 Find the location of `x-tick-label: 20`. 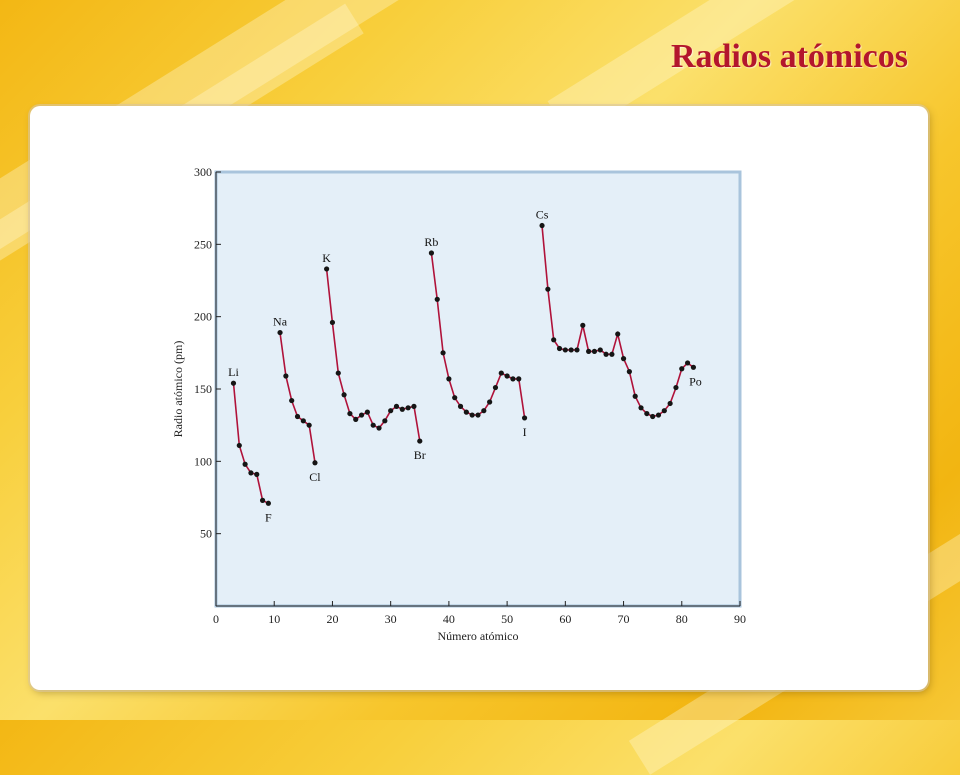

x-tick-label: 20 is located at coordinates (332, 619).